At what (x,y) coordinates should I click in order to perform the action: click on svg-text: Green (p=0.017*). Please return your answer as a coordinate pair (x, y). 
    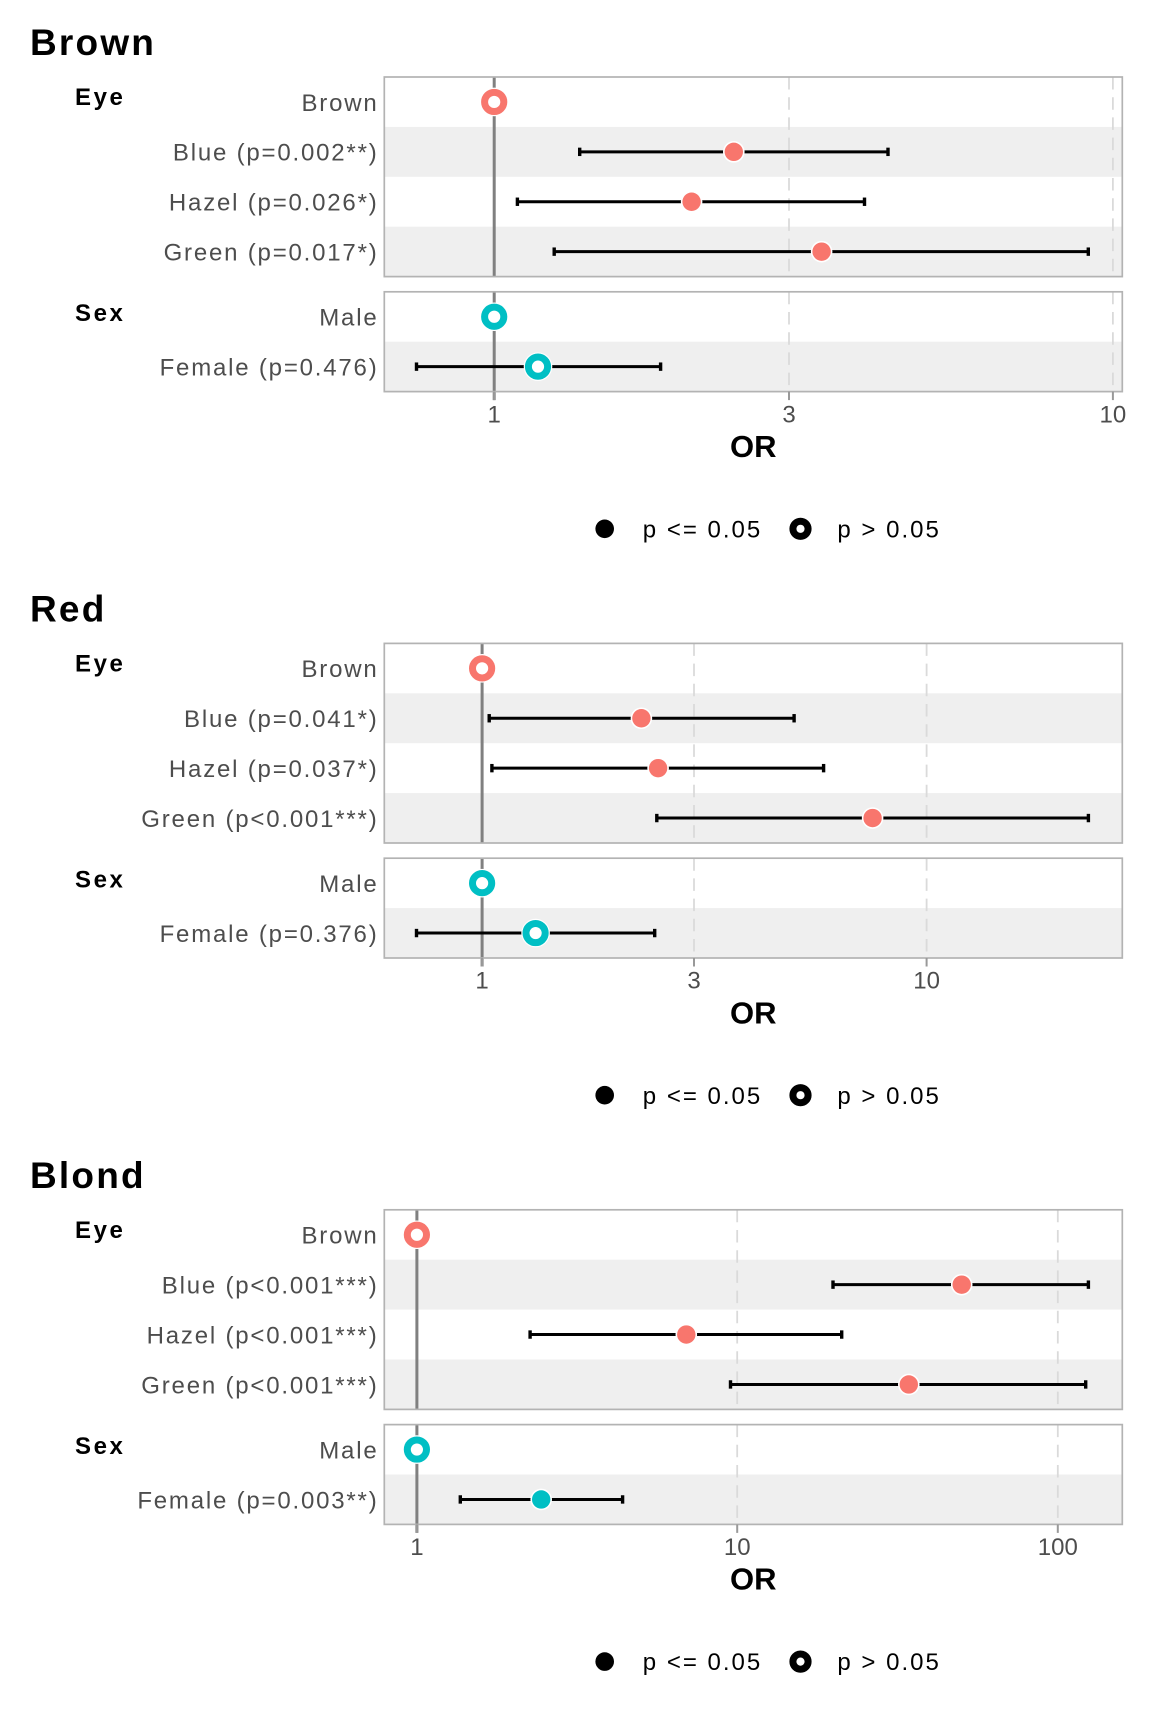
    Looking at the image, I should click on (271, 252).